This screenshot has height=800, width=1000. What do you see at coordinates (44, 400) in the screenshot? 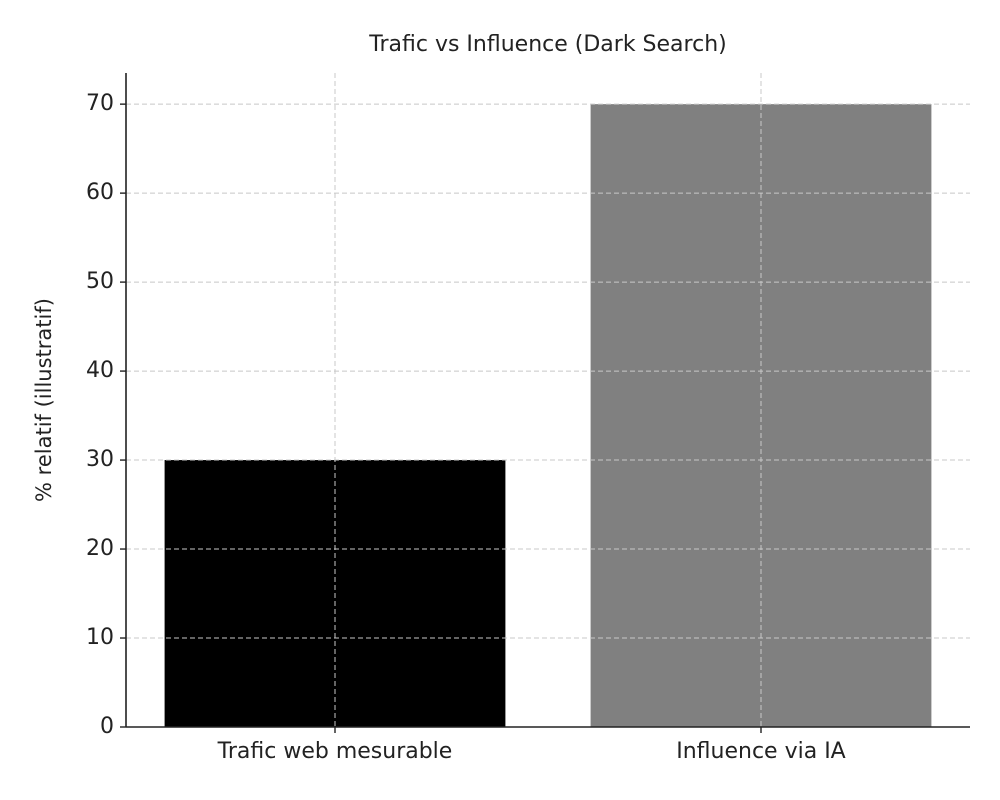
I see `y-axis-label: % relatif (illustratif)` at bounding box center [44, 400].